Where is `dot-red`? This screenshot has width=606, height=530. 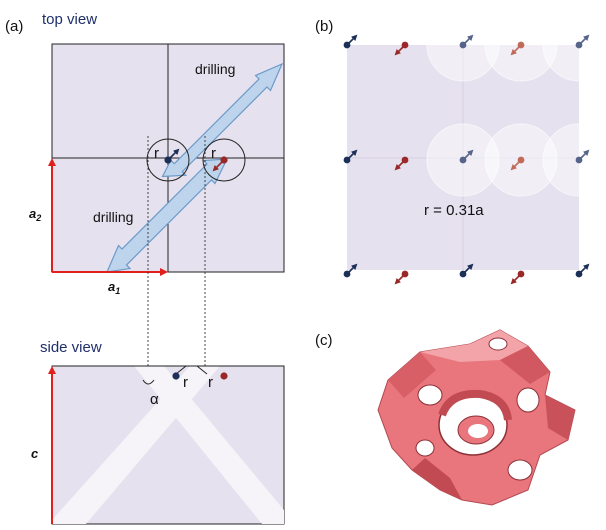 dot-red is located at coordinates (224, 160).